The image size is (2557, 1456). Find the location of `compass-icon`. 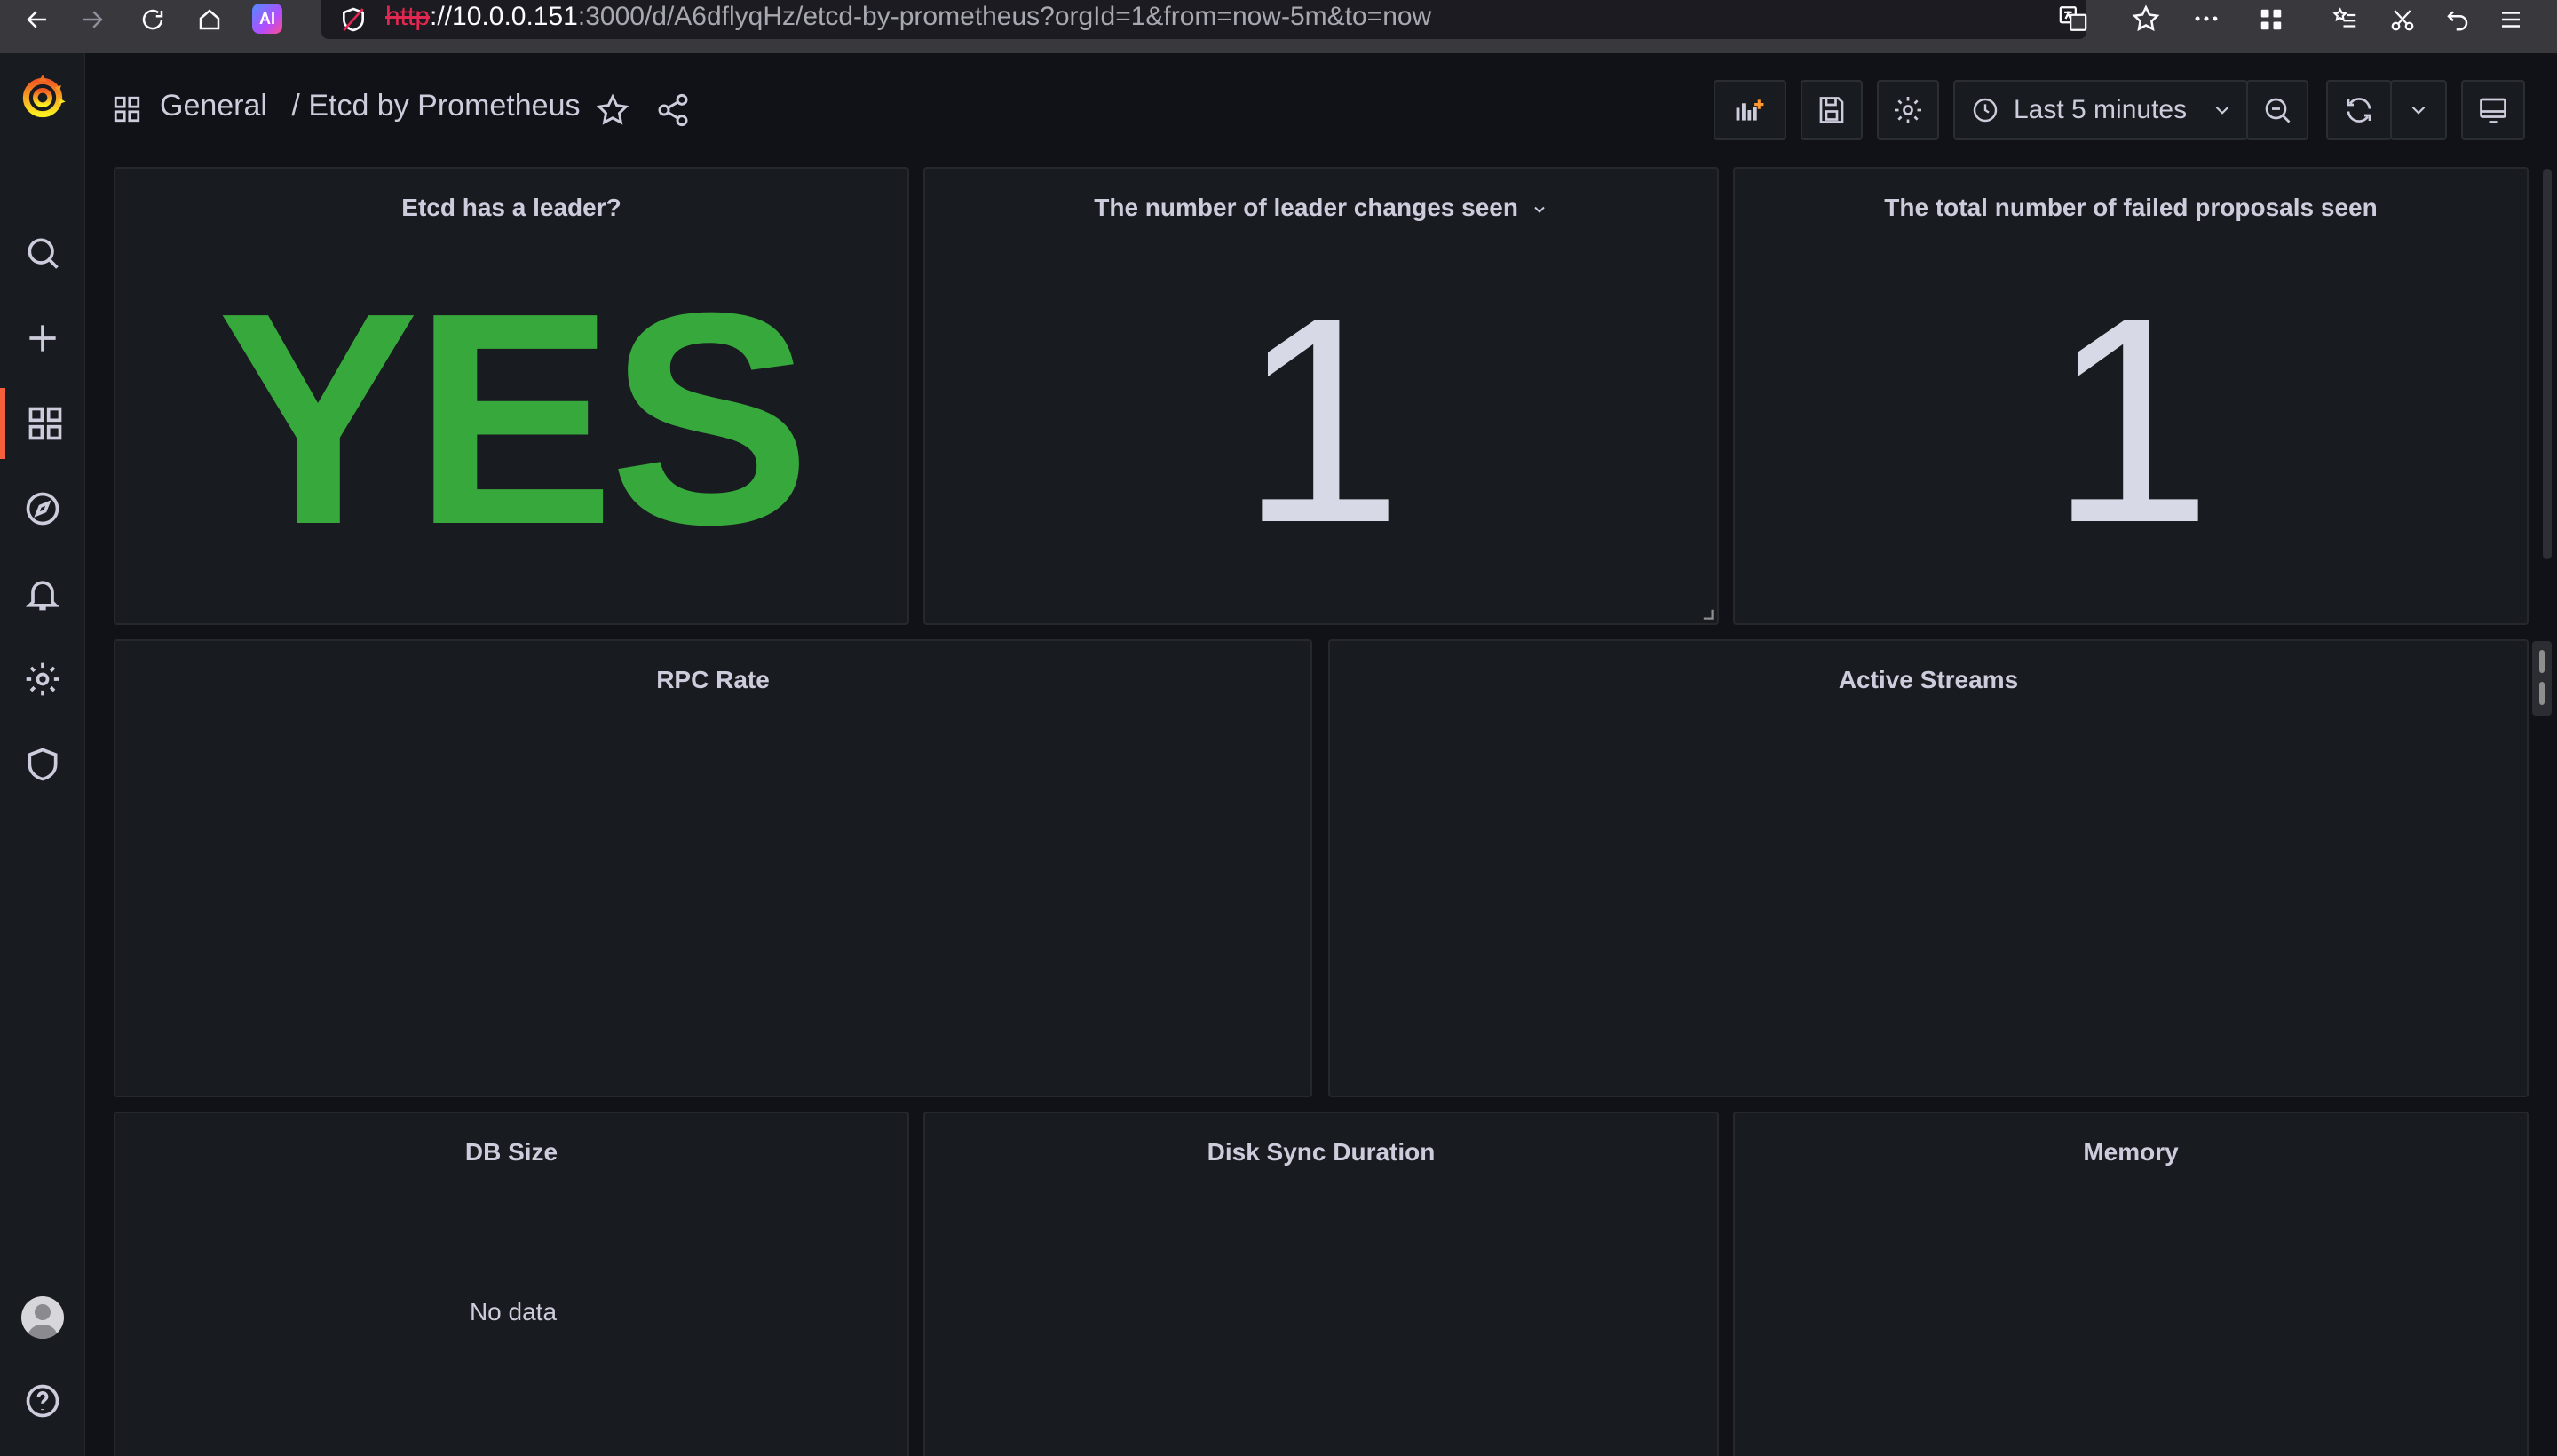

compass-icon is located at coordinates (42, 509).